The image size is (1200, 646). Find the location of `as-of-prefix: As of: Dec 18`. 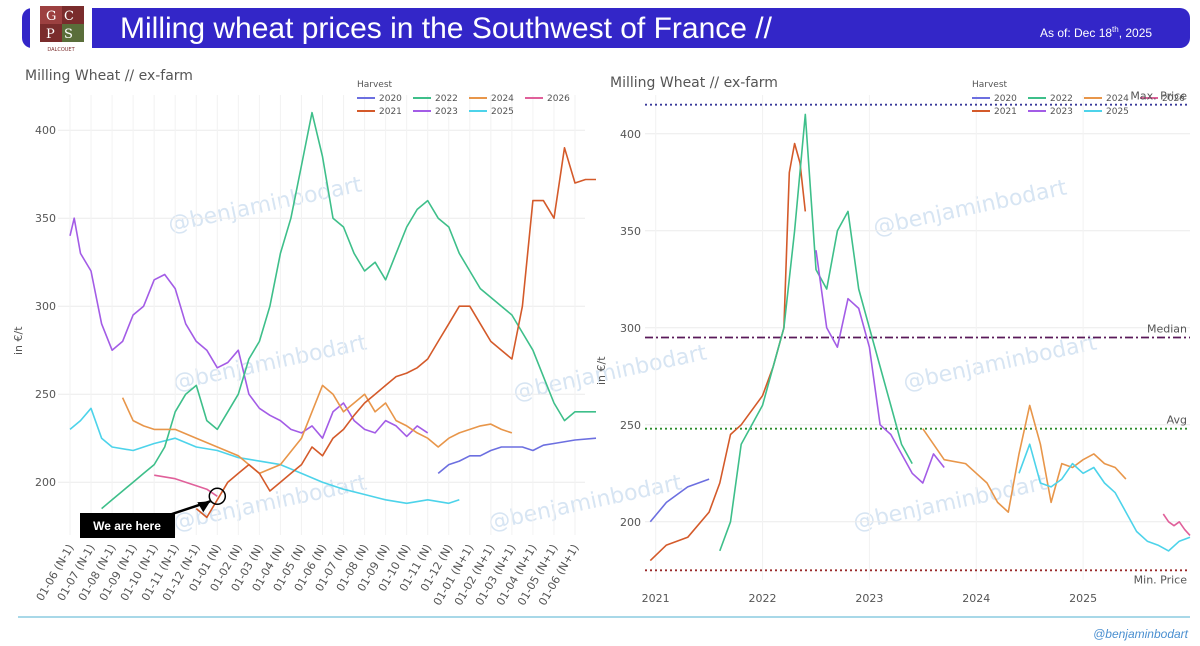

as-of-prefix: As of: Dec 18 is located at coordinates (1076, 33).